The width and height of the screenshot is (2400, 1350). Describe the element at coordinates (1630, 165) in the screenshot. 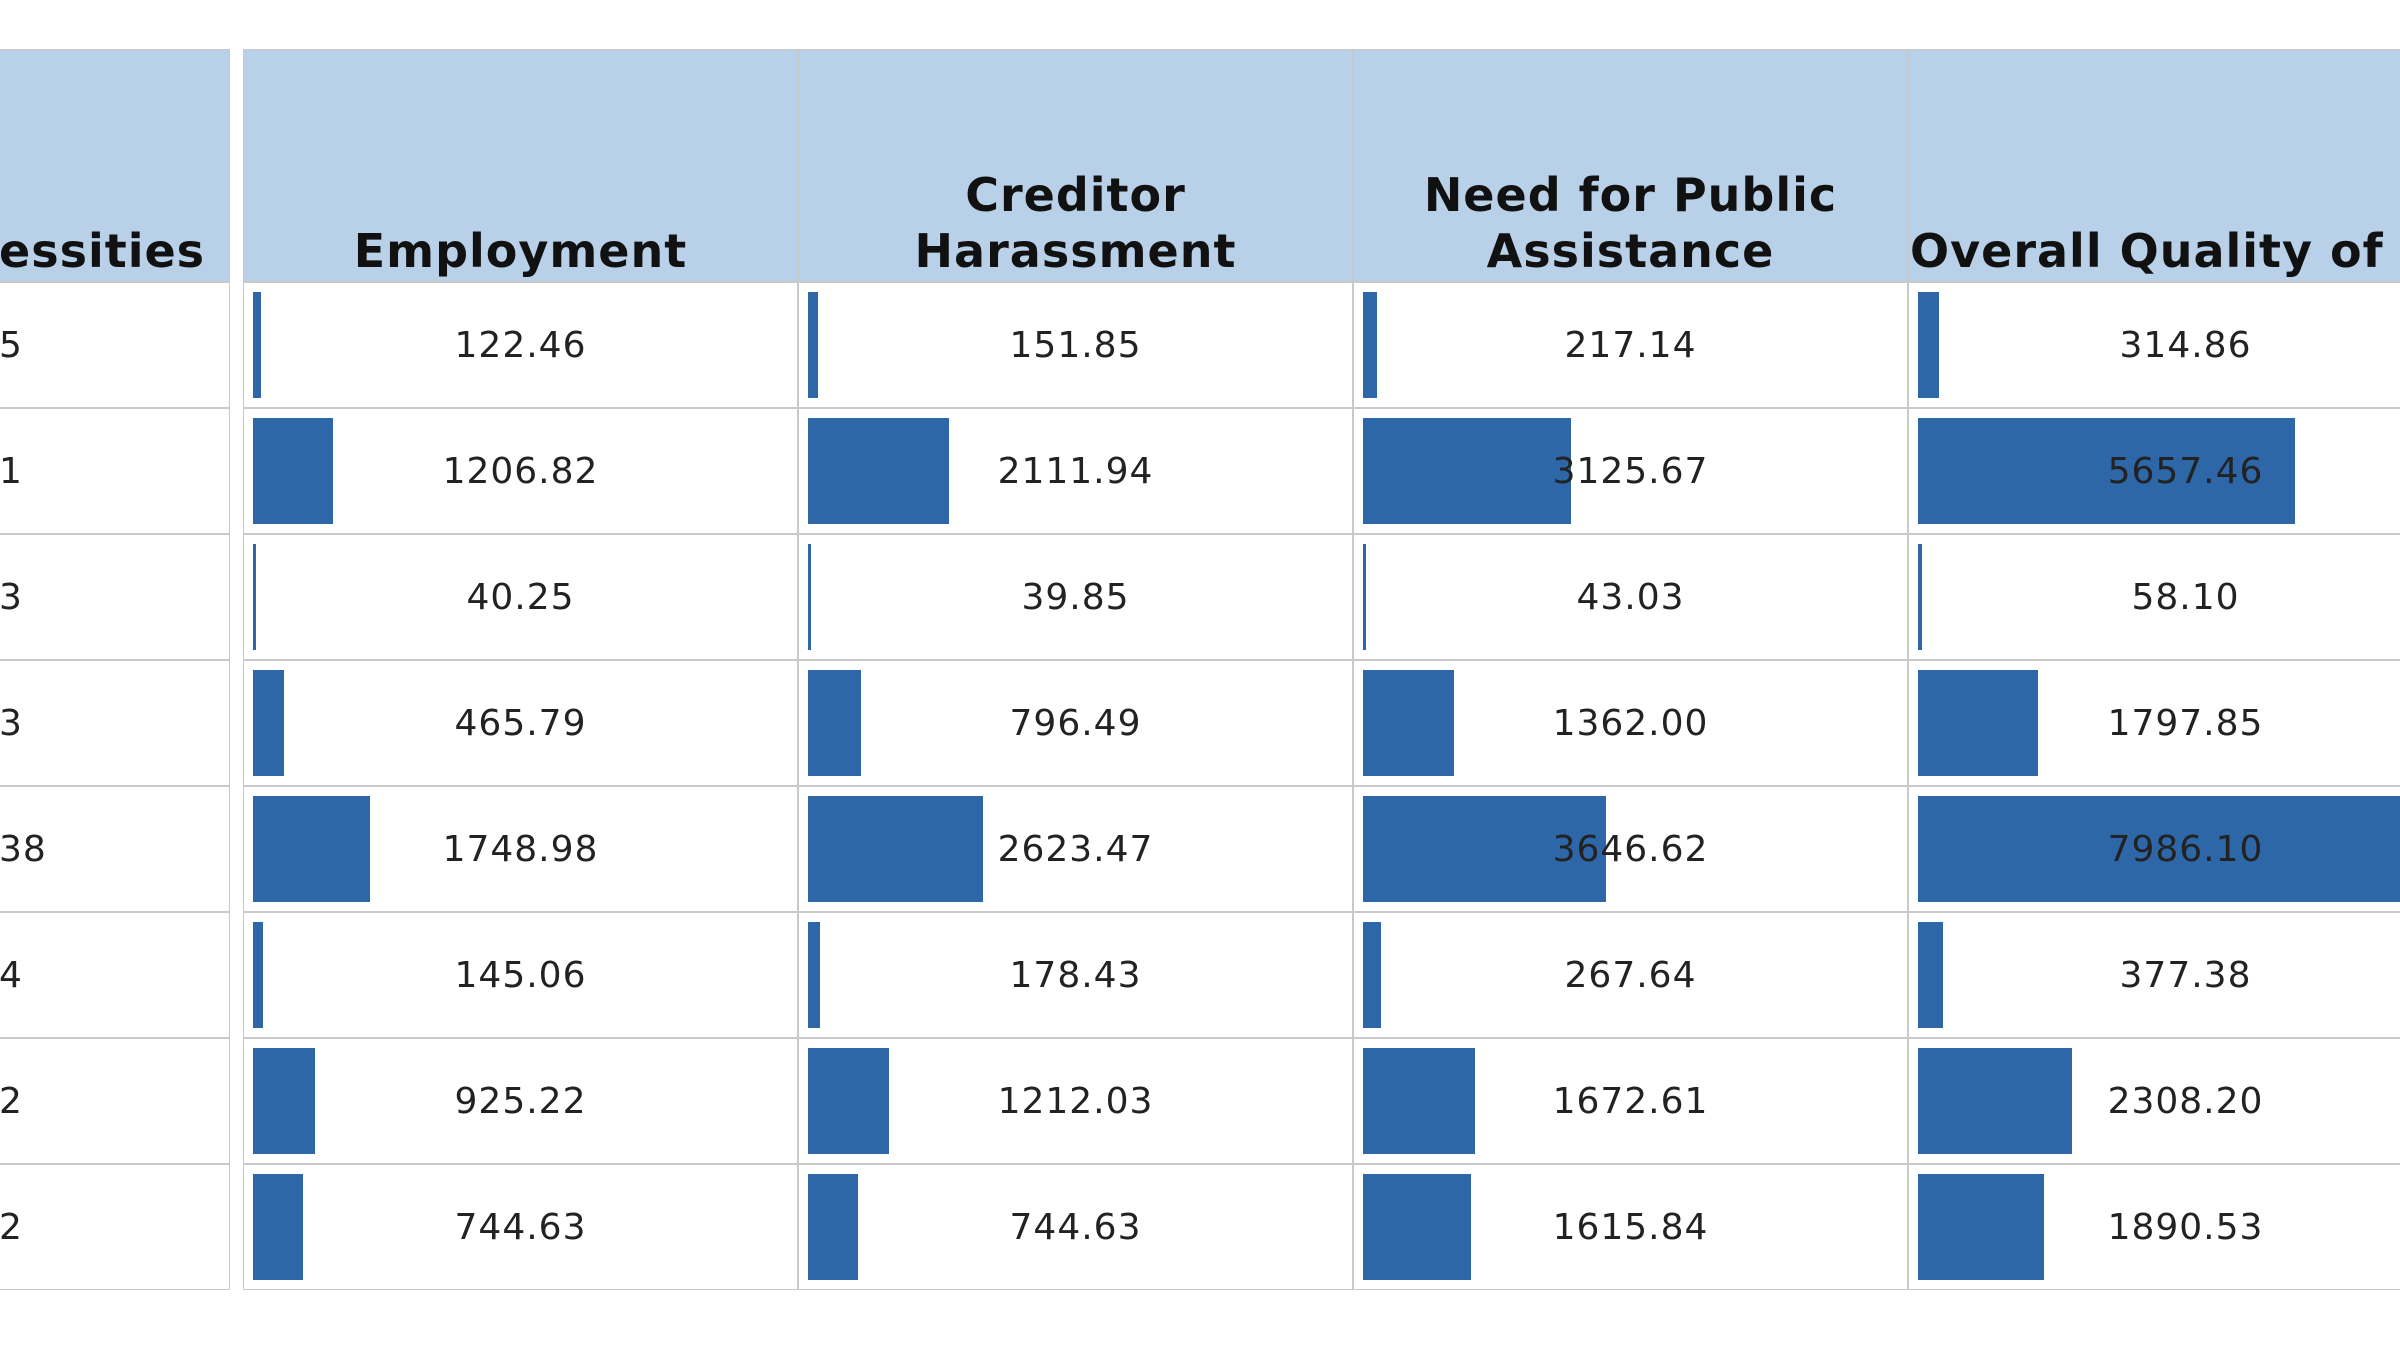

I see `header-cell: Need for Public Assistance` at that location.